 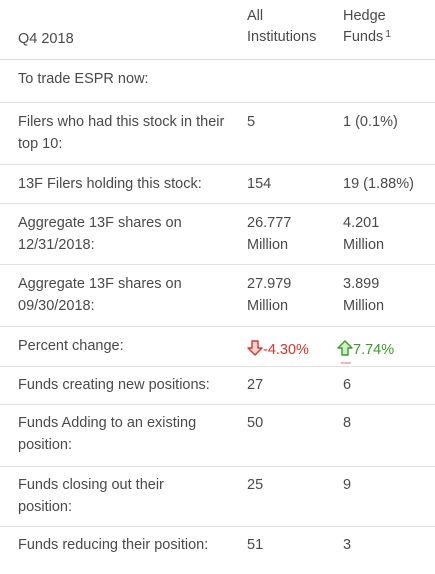 What do you see at coordinates (388, 34) in the screenshot?
I see `footnote-marker: 1` at bounding box center [388, 34].